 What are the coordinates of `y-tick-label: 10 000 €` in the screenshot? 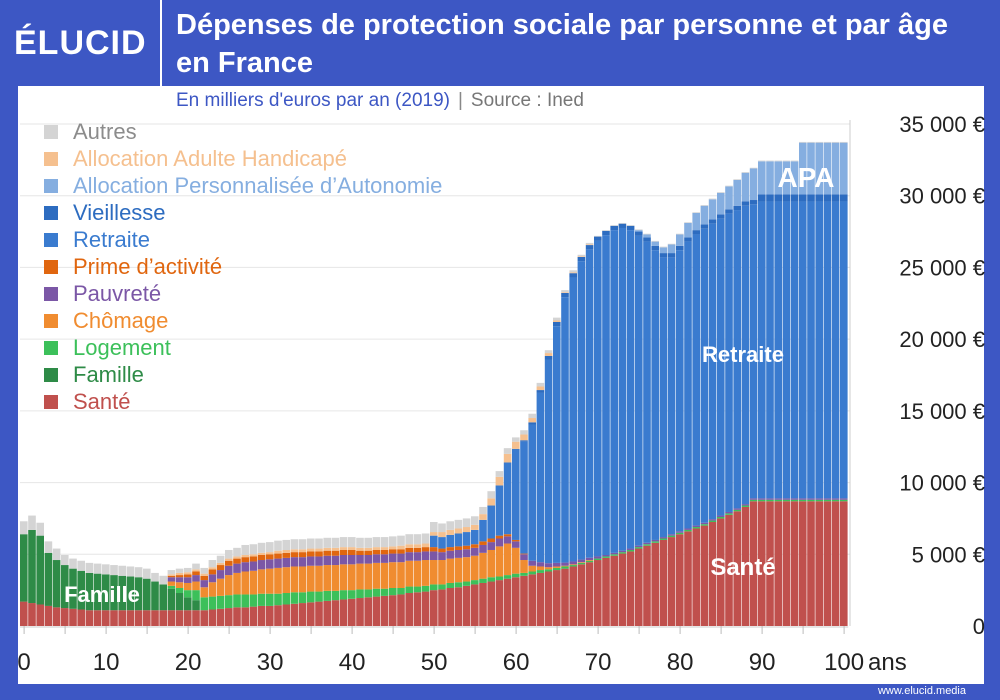 It's located at (942, 483).